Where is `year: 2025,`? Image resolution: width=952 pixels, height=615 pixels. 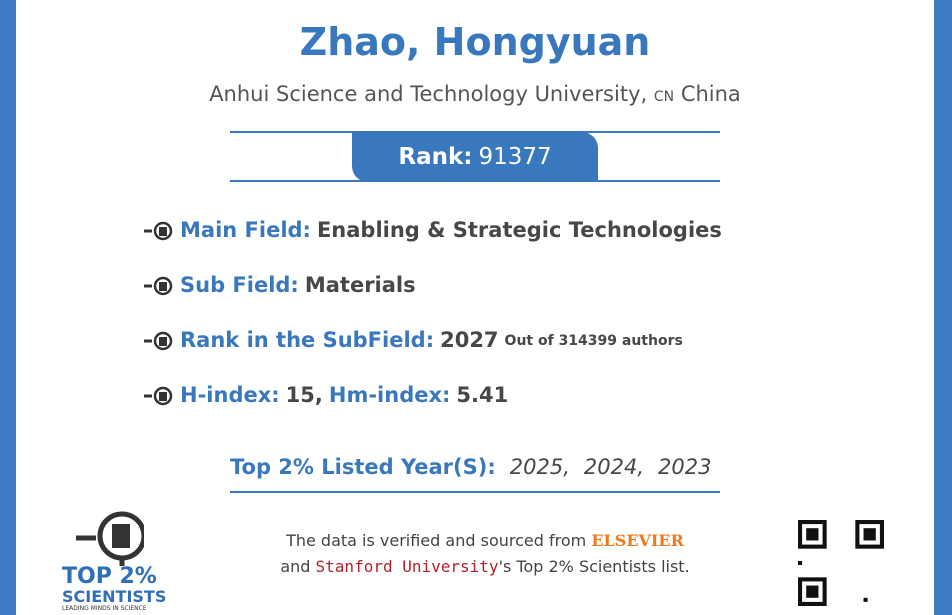 year: 2025, is located at coordinates (539, 467).